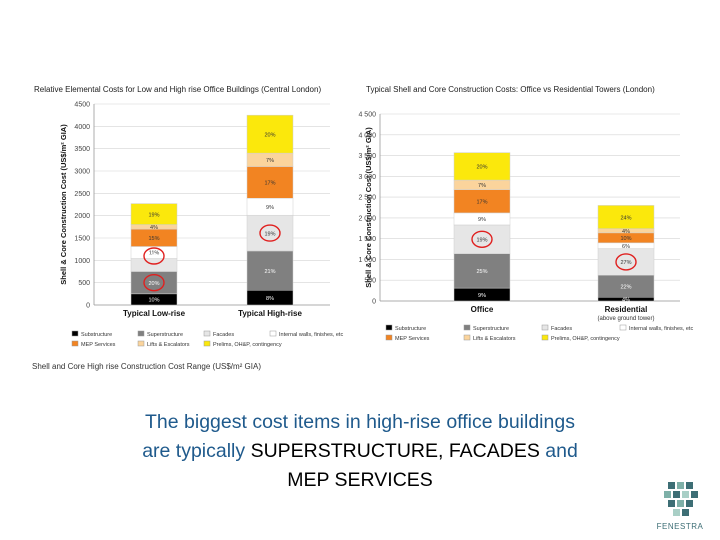 This screenshot has width=720, height=540. Describe the element at coordinates (367, 260) in the screenshot. I see `right-ytick-label: 1 000` at that location.